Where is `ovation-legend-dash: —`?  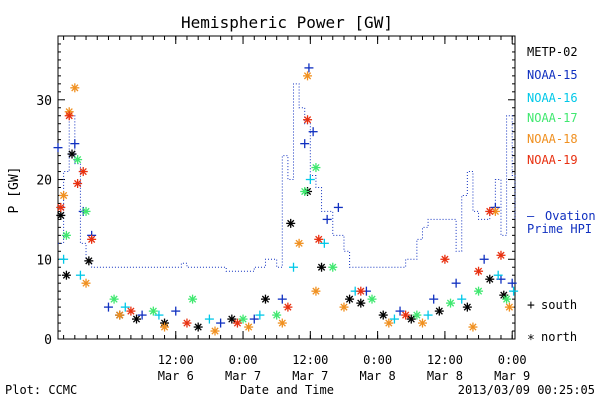
ovation-legend-dash: — is located at coordinates (531, 216).